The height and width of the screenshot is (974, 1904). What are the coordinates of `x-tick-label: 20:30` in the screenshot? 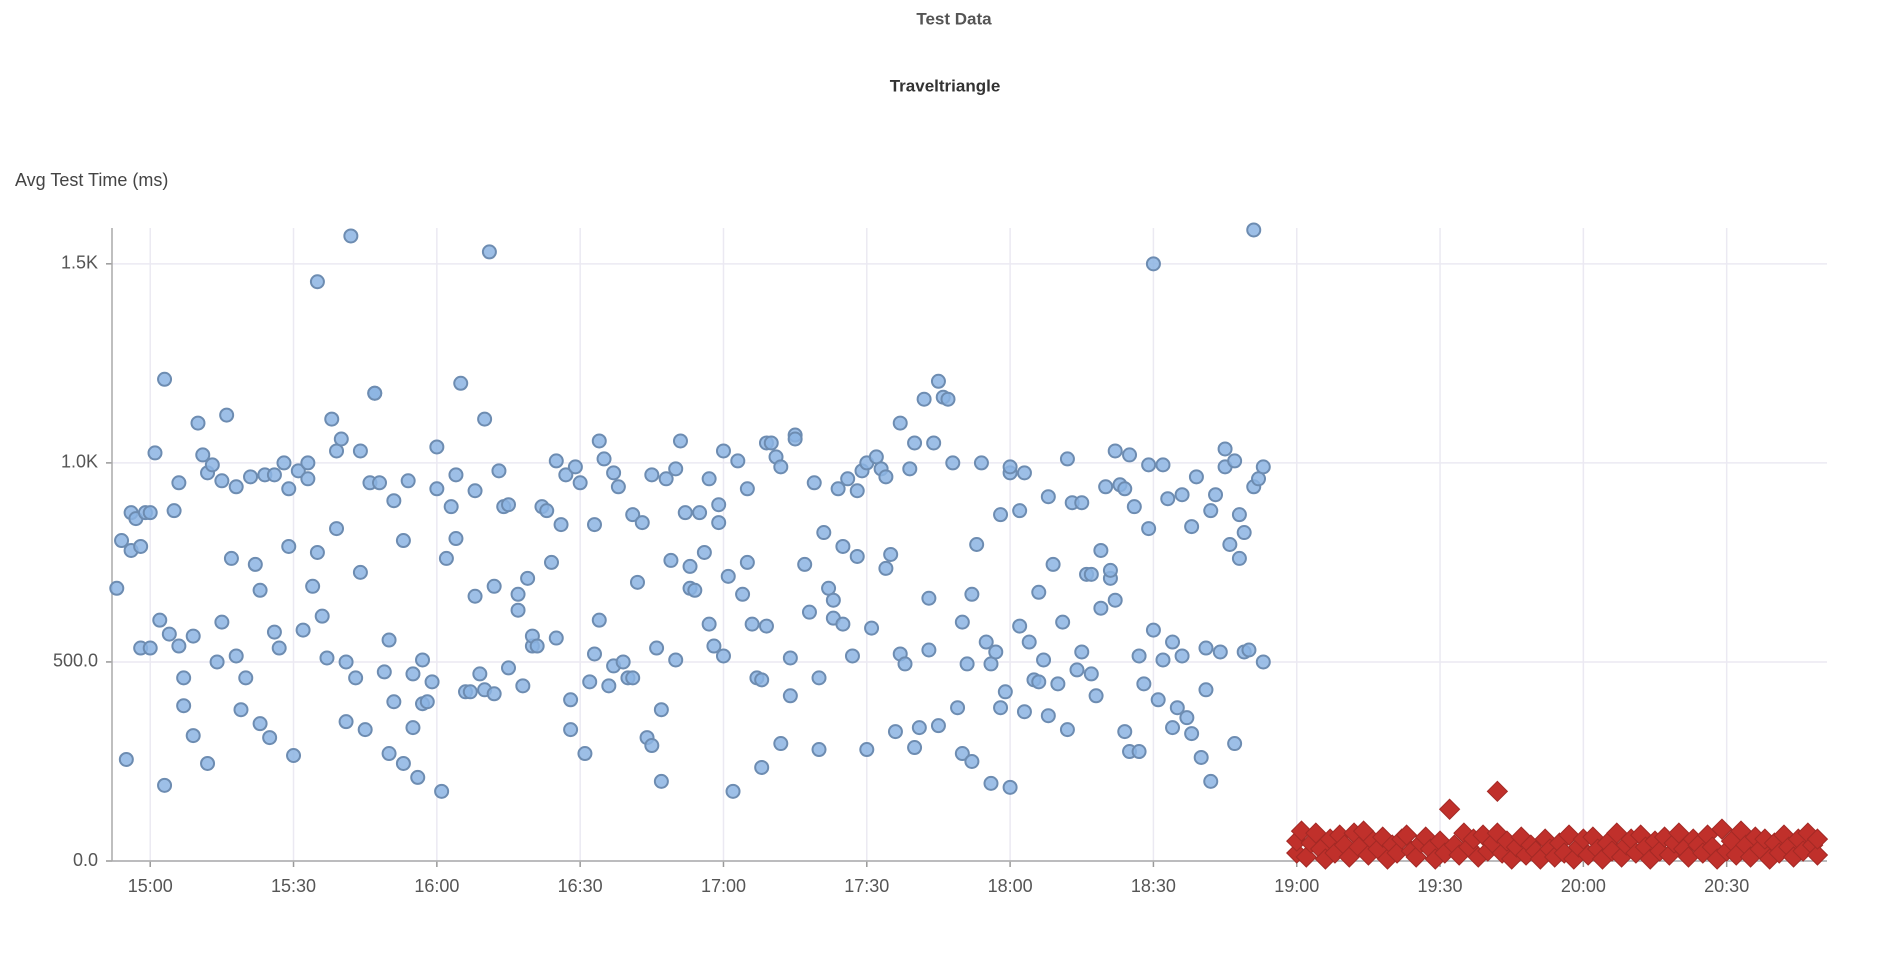 It's located at (1726, 886).